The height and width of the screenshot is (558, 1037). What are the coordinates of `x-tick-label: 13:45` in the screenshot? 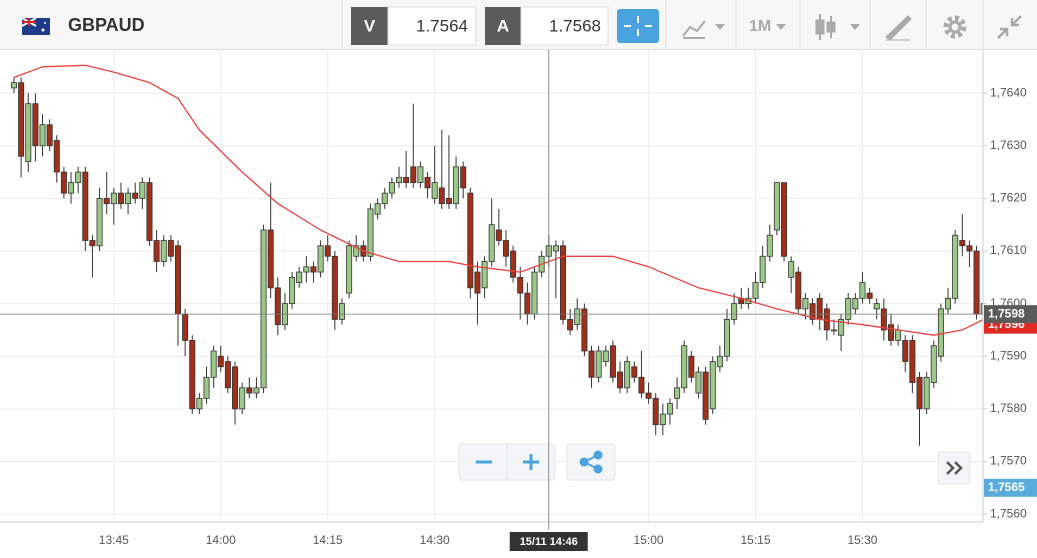 It's located at (114, 540).